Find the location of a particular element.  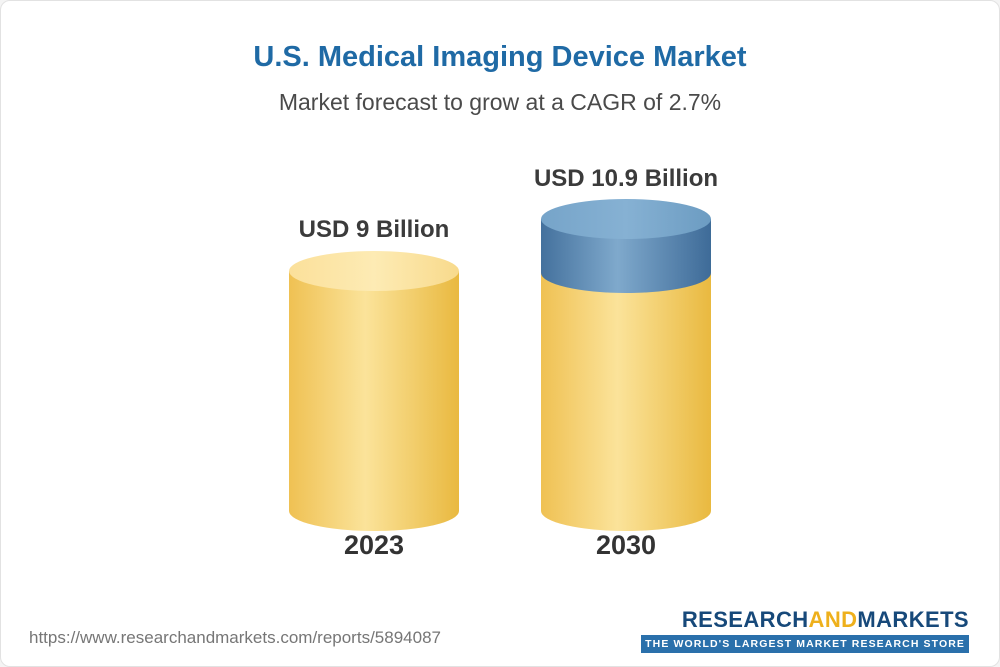

bar-2030-growth-segment is located at coordinates (626, 256).